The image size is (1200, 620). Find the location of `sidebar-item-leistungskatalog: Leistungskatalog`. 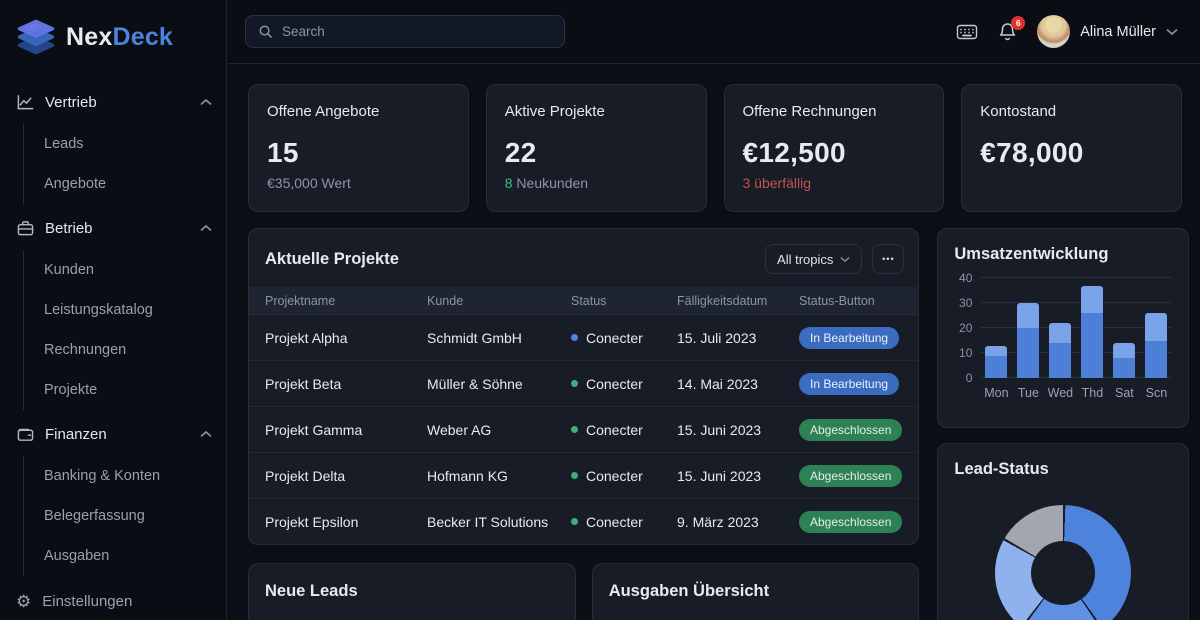

sidebar-item-leistungskatalog: Leistungskatalog is located at coordinates (98, 310).